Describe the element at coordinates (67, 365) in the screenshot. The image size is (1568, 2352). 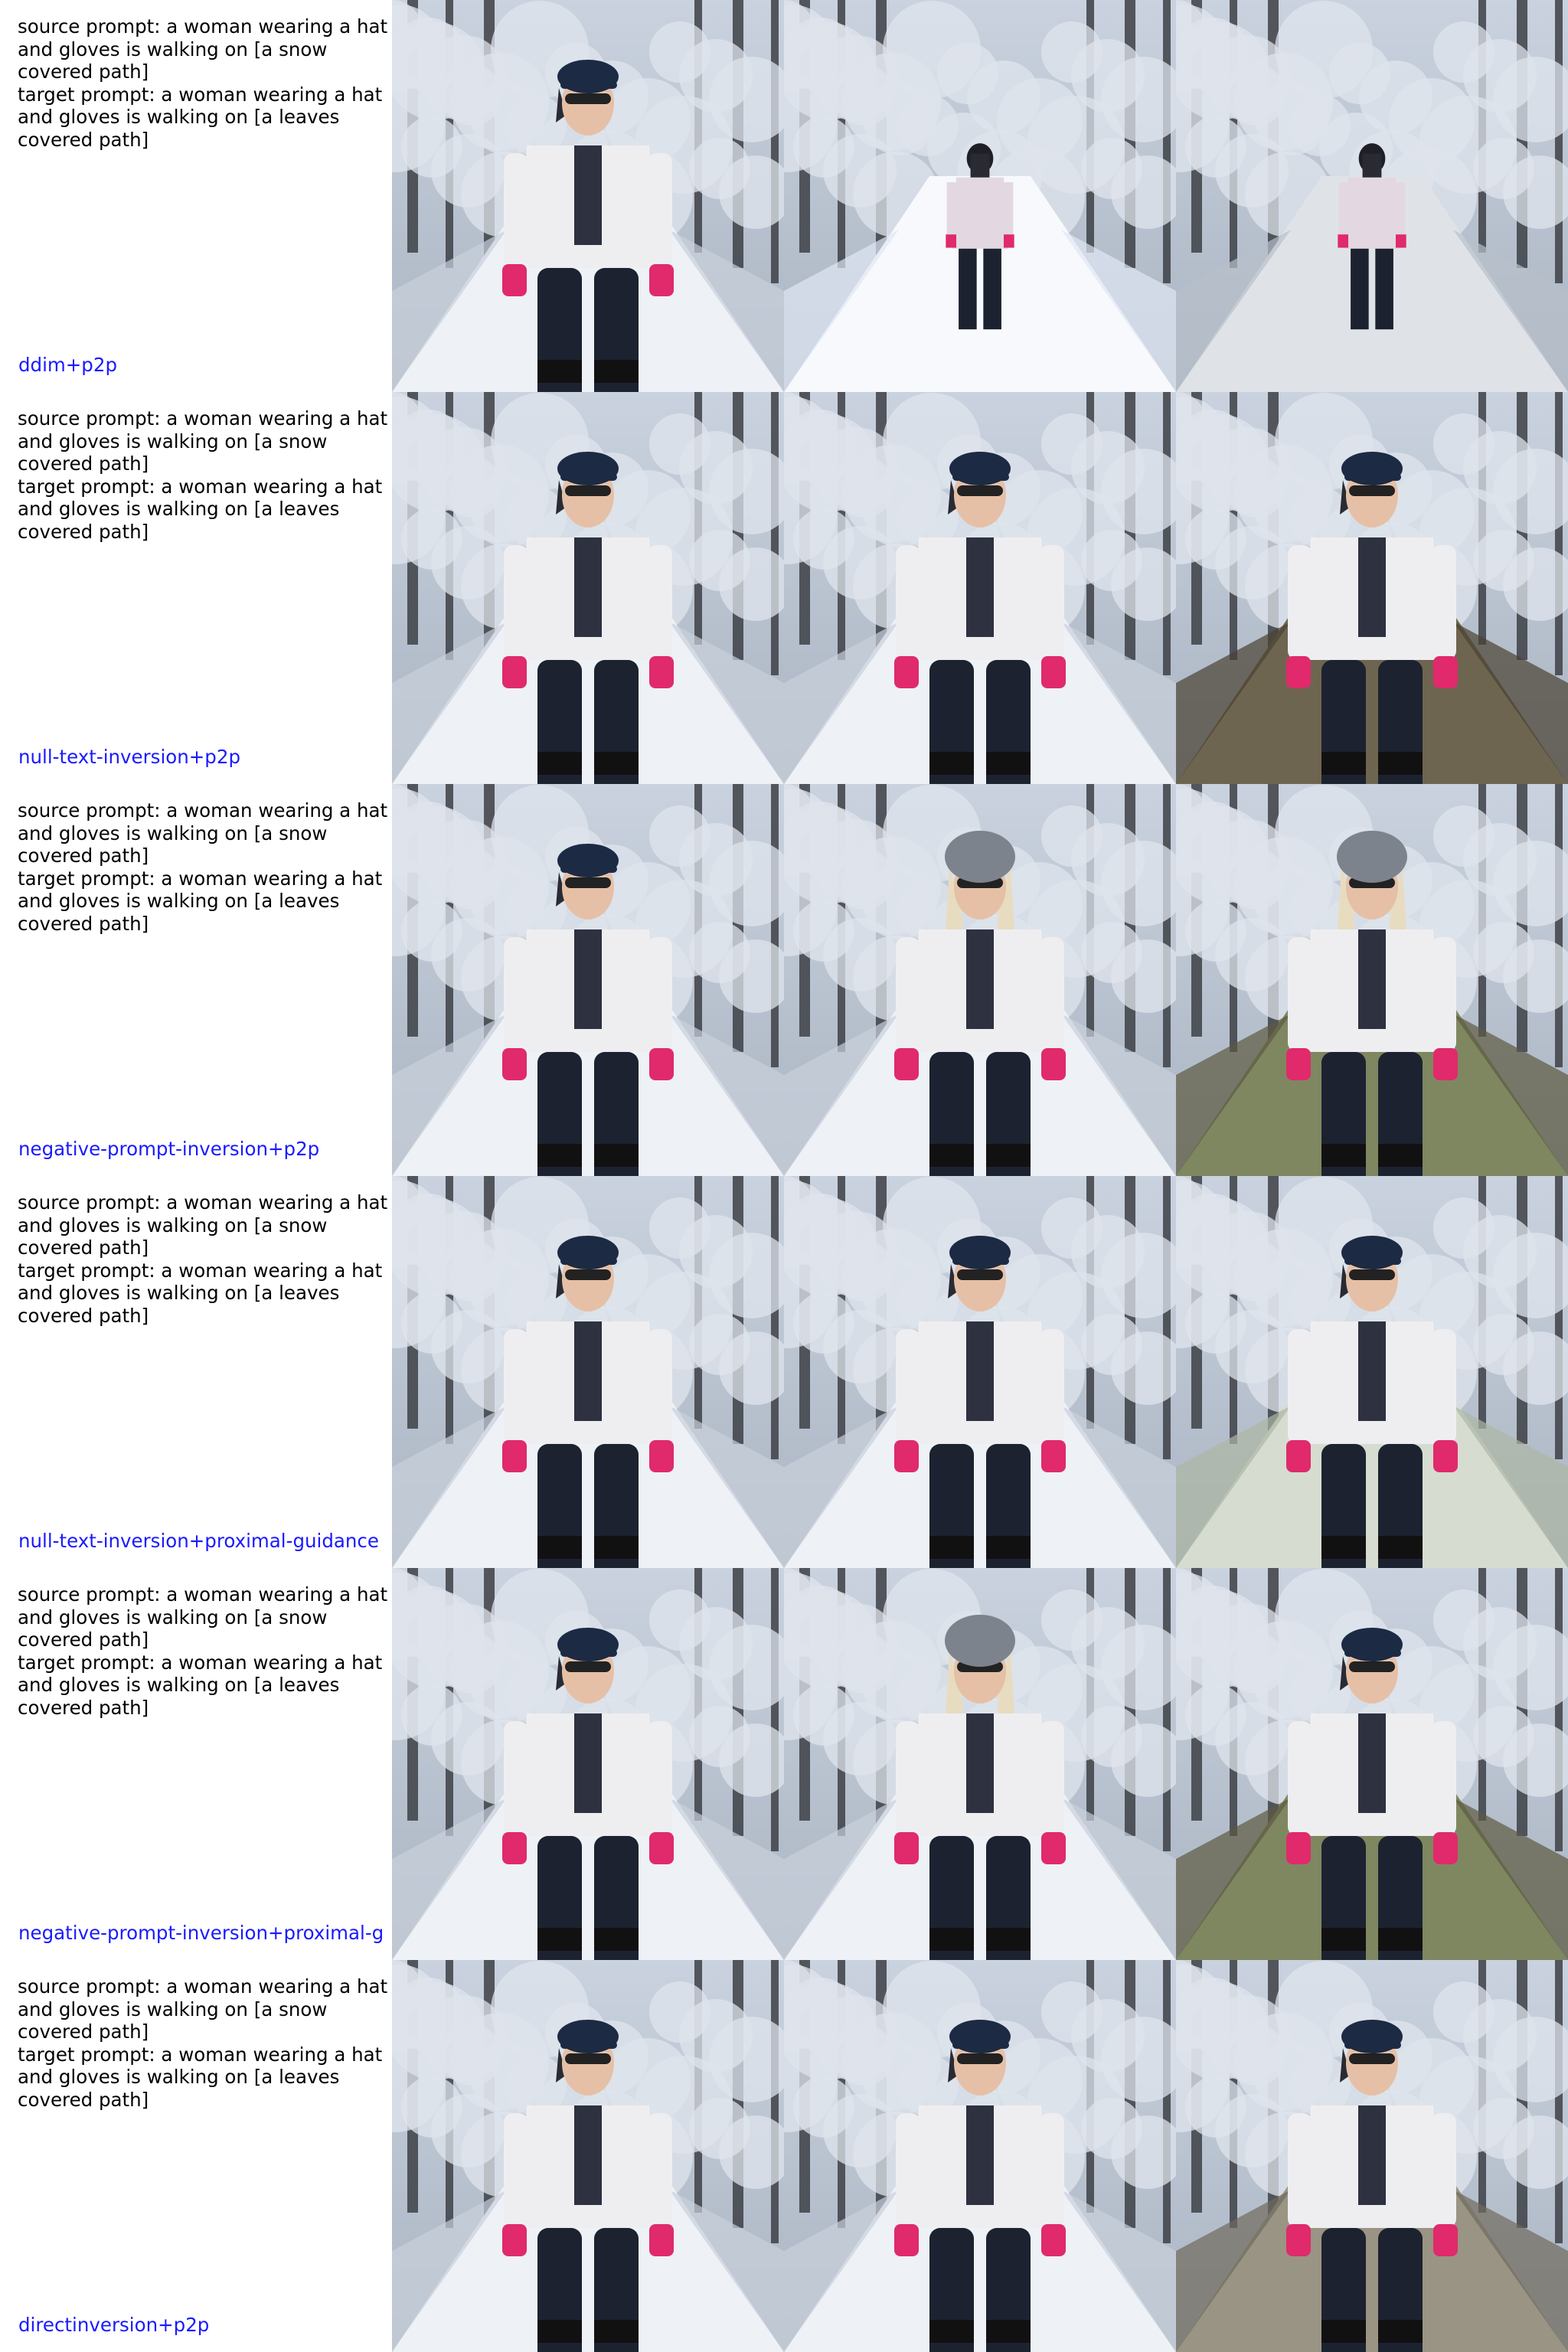
I see `method-label: ddim+p2p` at that location.